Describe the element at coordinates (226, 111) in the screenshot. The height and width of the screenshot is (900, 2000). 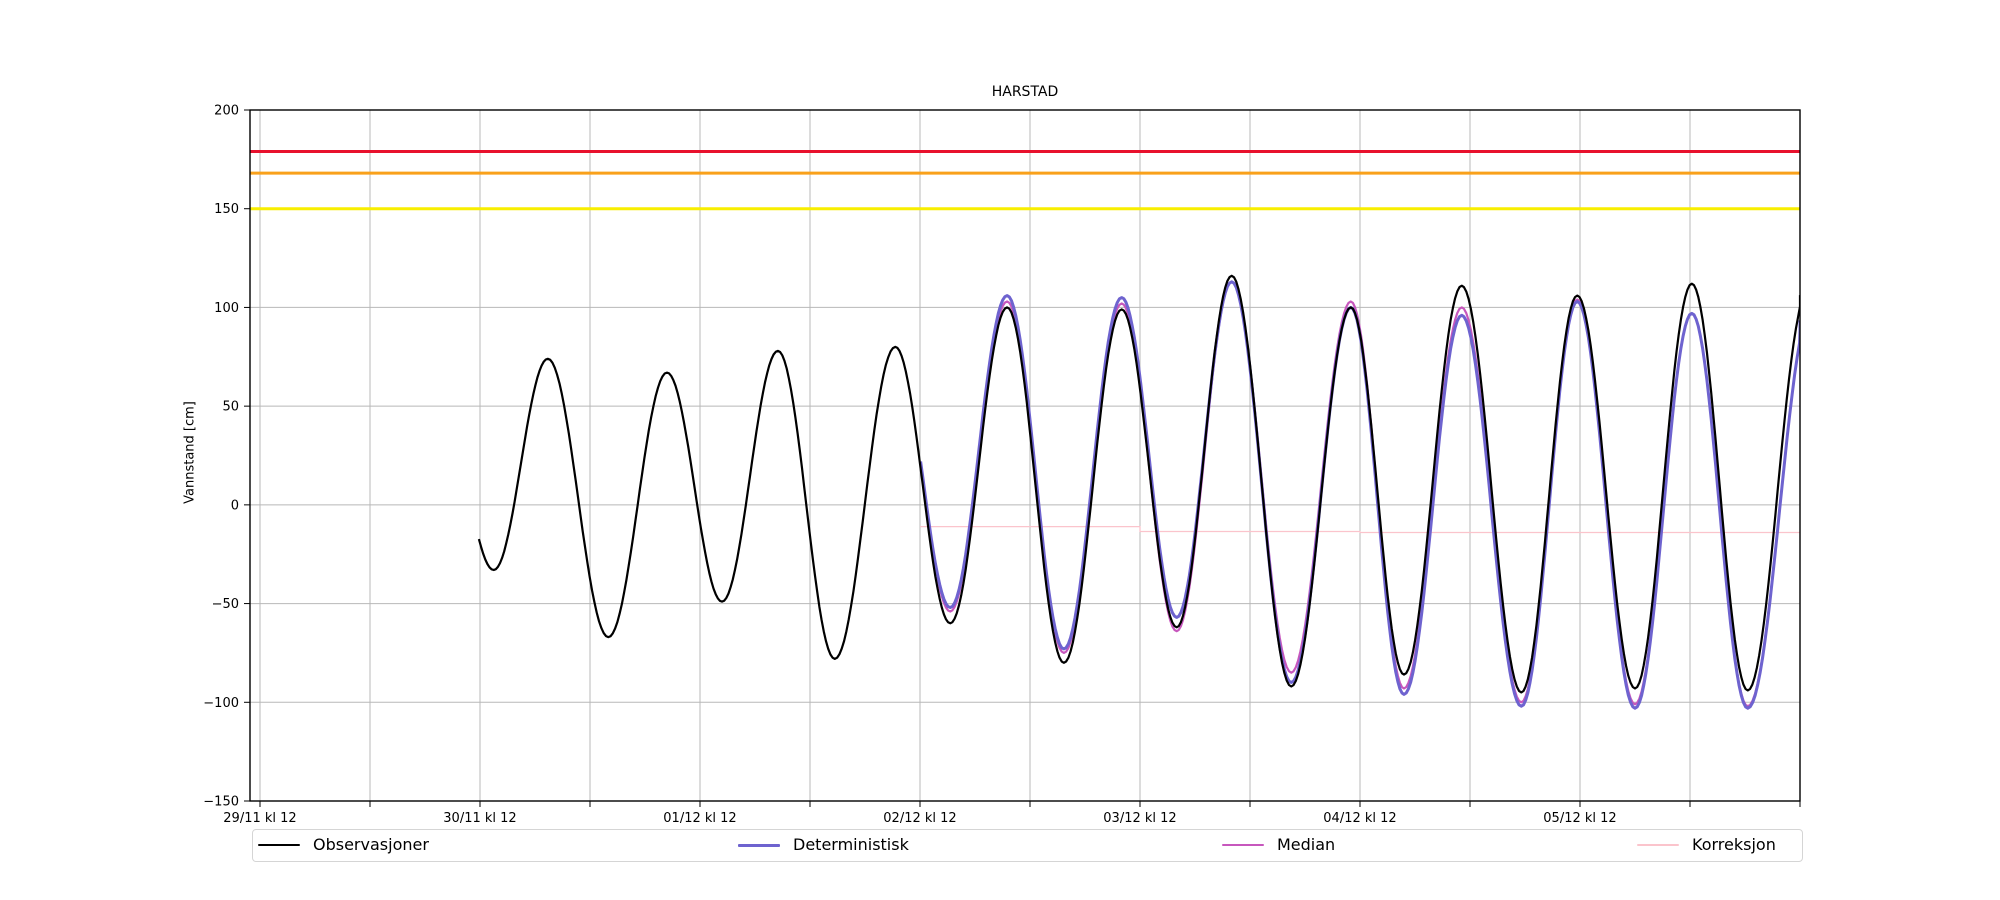
I see `y-tick-label: 200` at that location.